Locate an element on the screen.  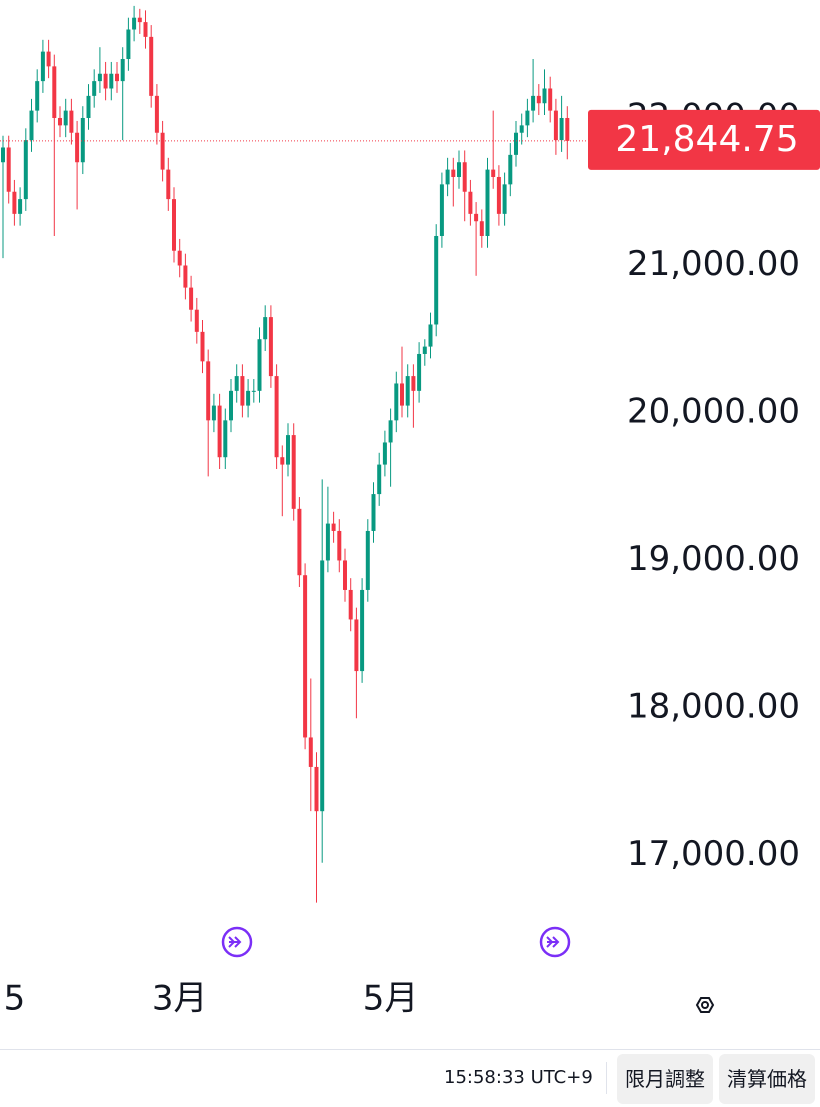
x-tick-label: 3月 is located at coordinates (180, 999).